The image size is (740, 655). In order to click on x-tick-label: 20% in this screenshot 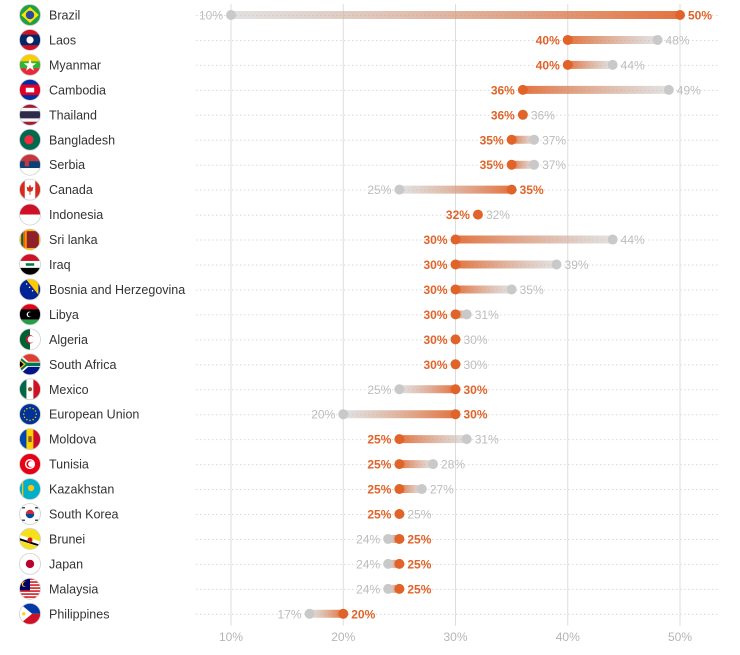, I will do `click(343, 637)`.